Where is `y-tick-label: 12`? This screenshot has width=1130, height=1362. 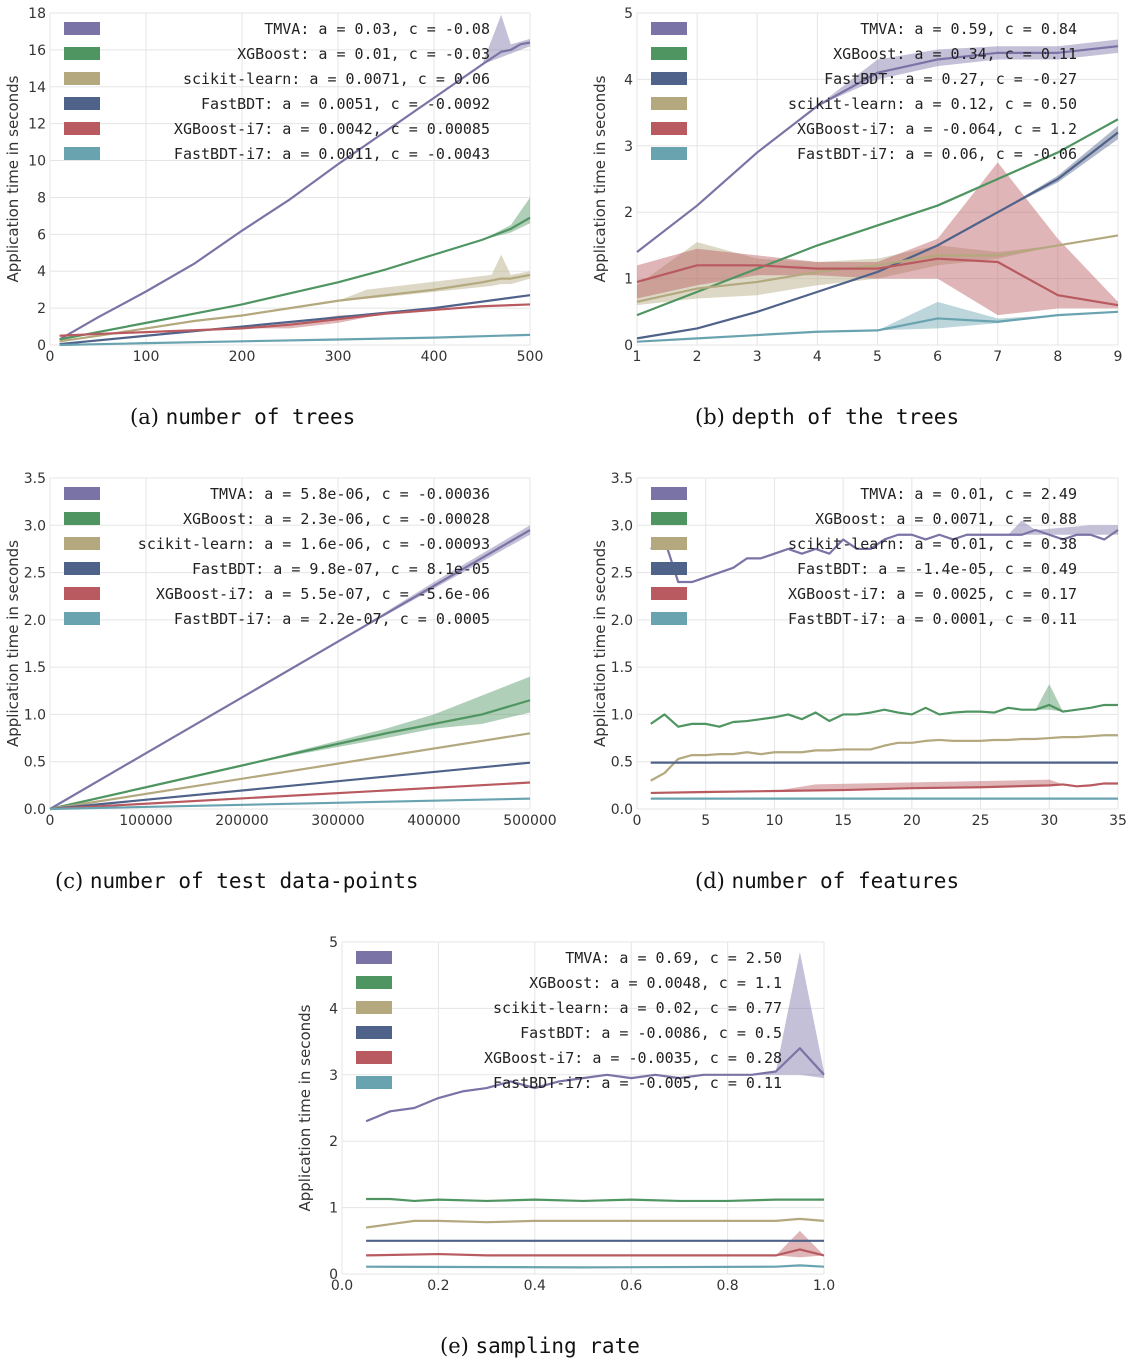 y-tick-label: 12 is located at coordinates (37, 125).